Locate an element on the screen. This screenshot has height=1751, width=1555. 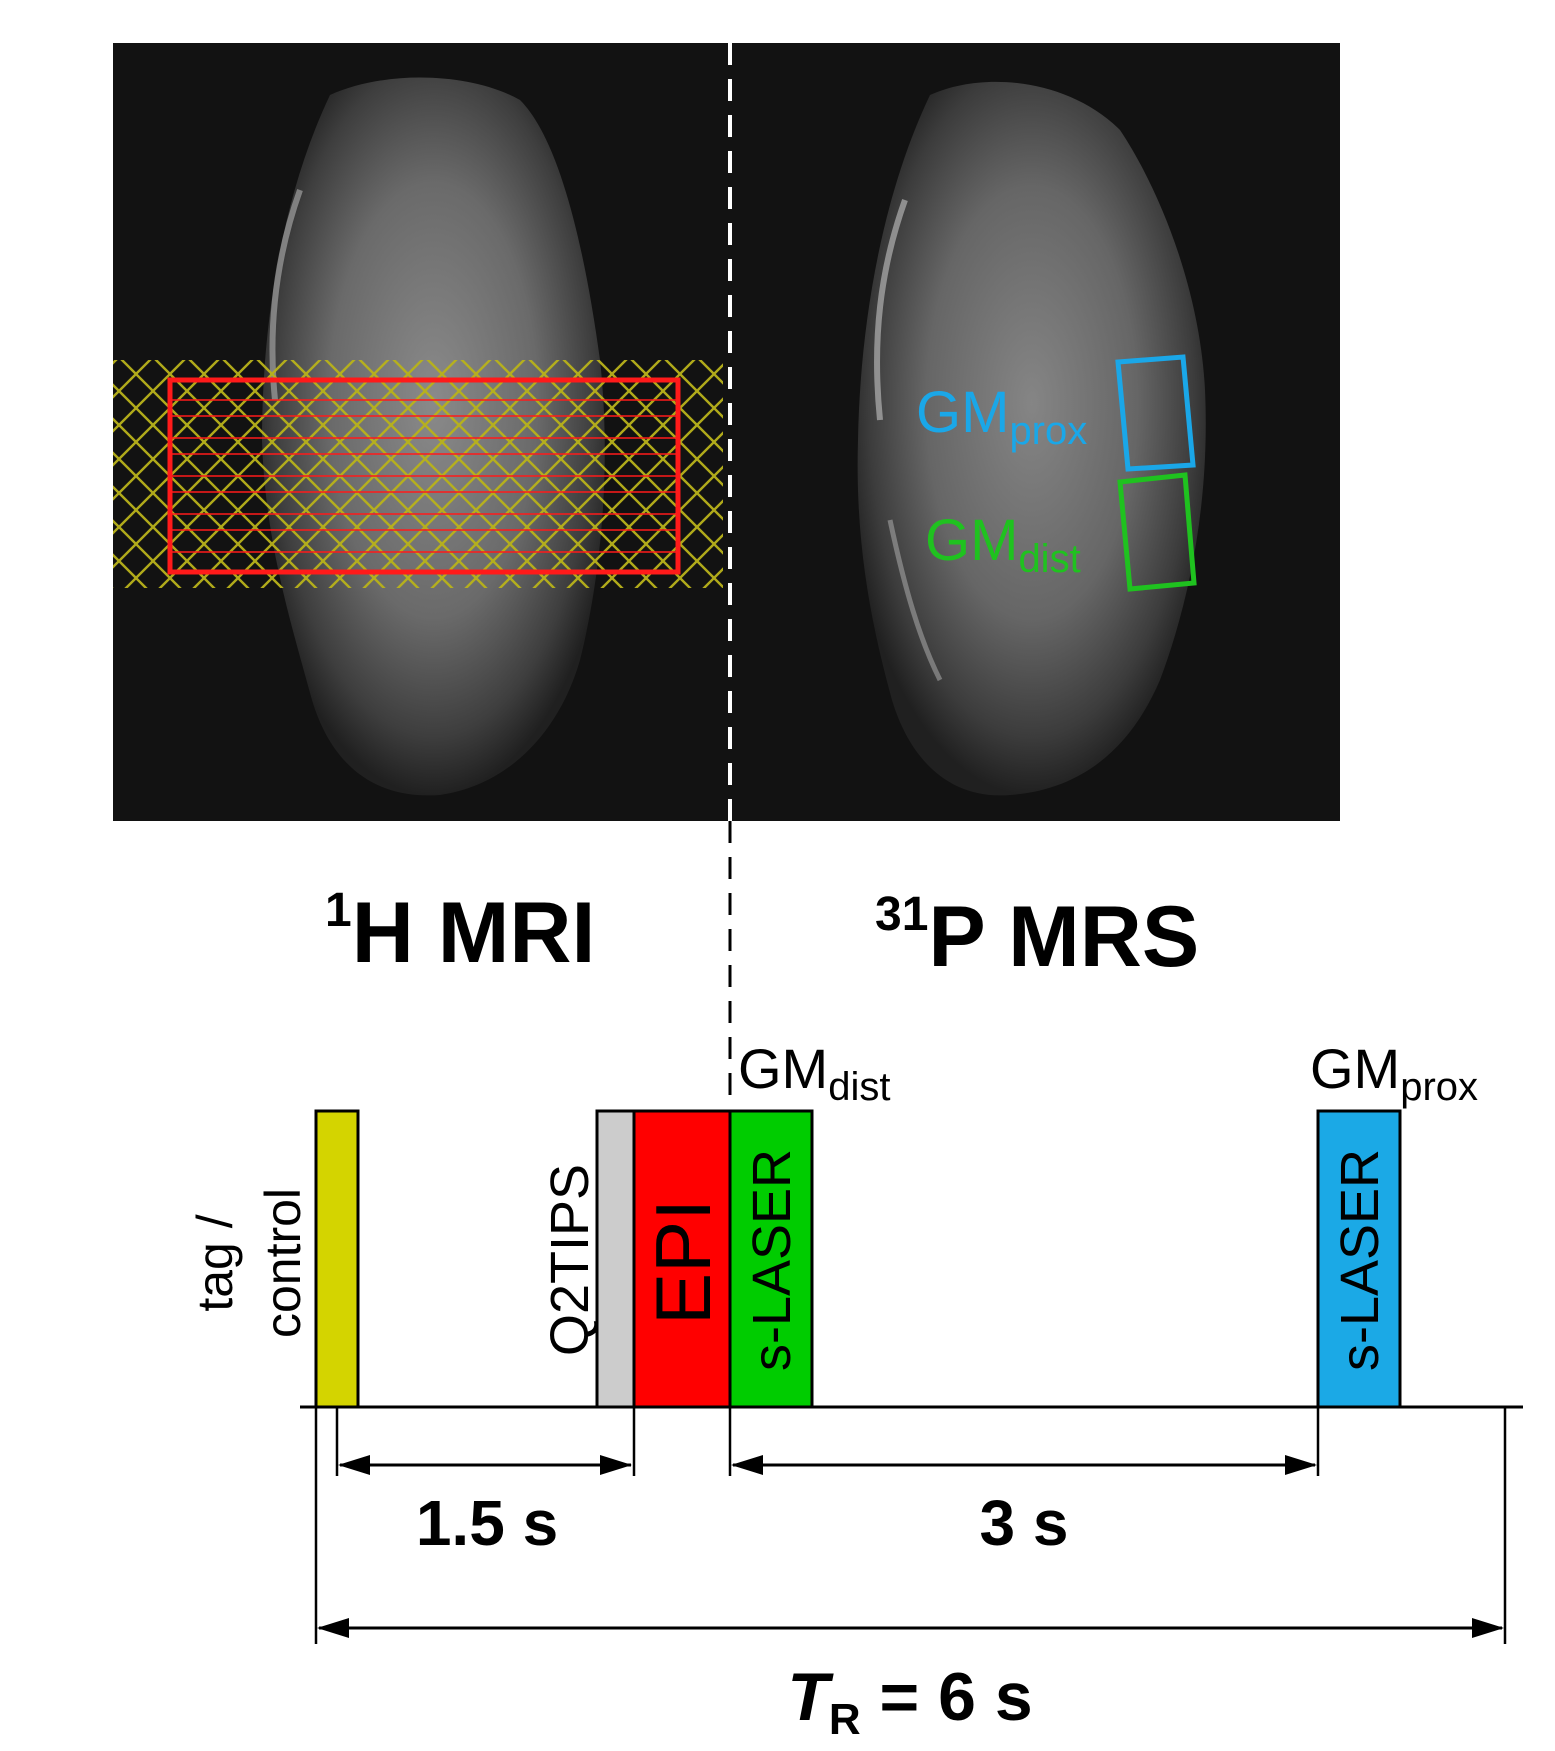
block-tag-control is located at coordinates (337, 1259).